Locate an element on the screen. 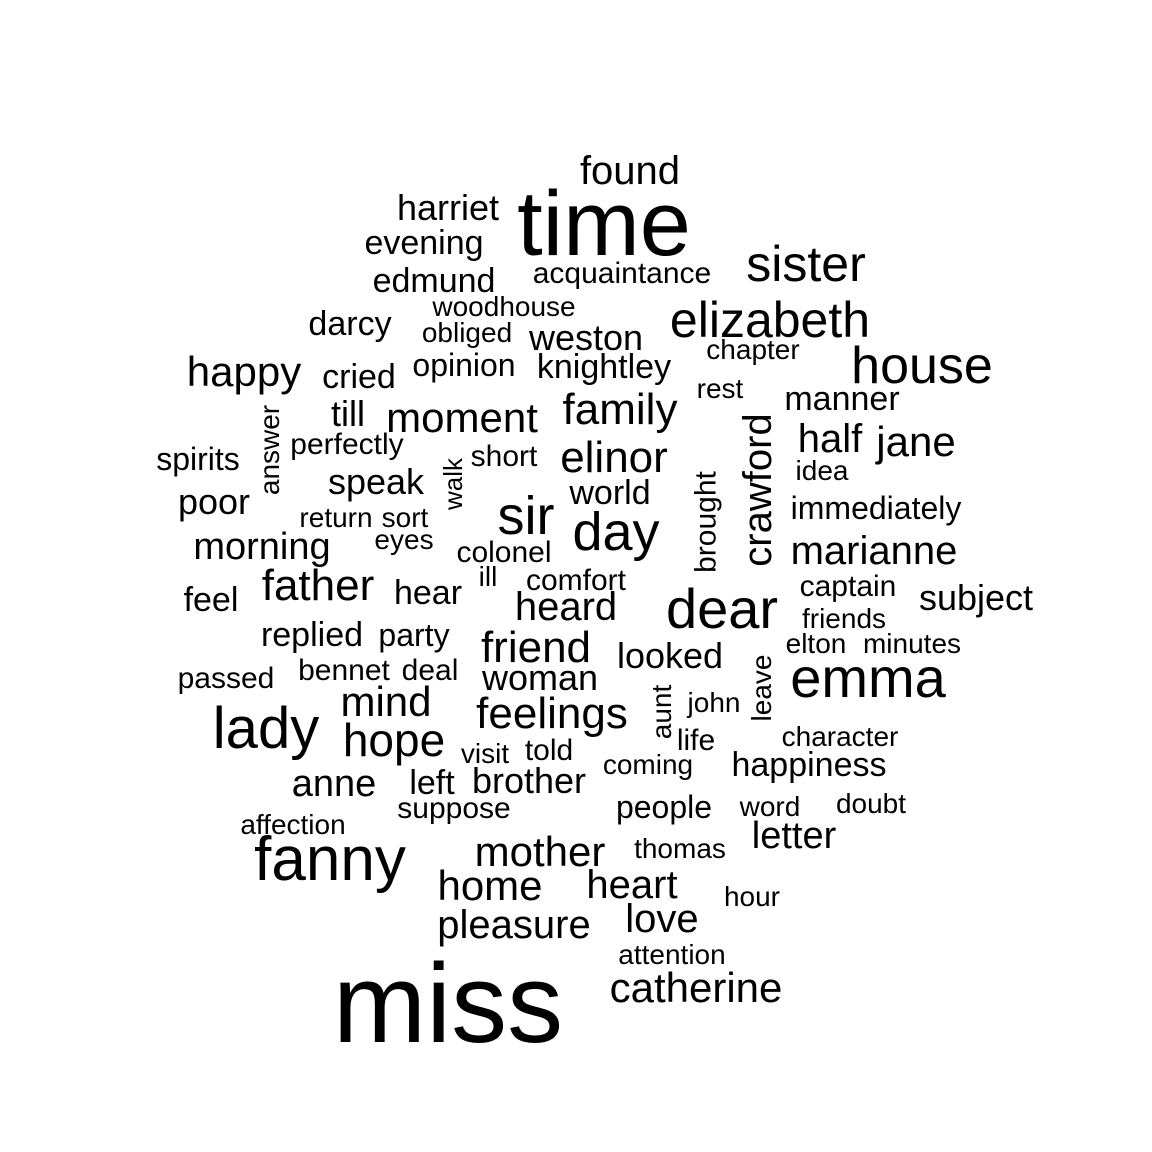 This screenshot has height=1152, width=1152. word-letter: letter is located at coordinates (794, 836).